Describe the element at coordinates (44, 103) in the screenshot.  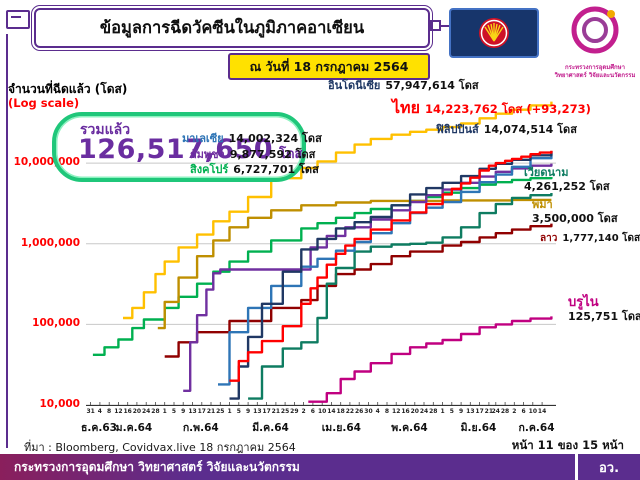
I see `log-scale-note: (Log scale)` at that location.